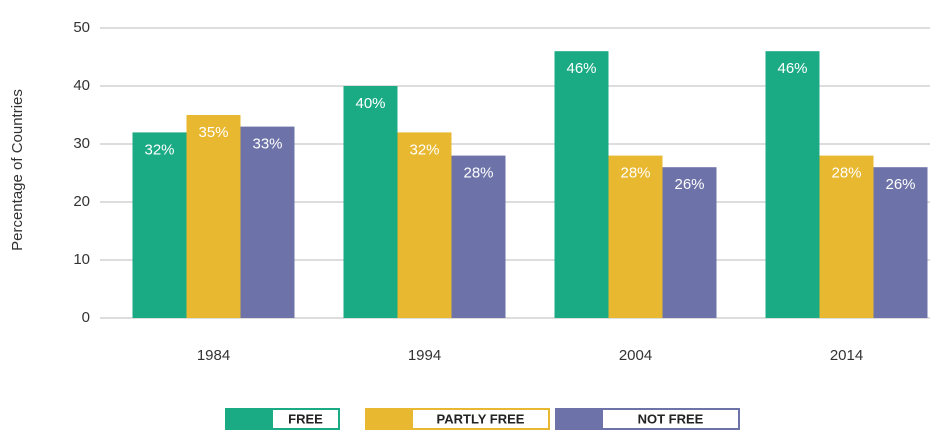 The image size is (933, 432). I want to click on legend-label: FREE, so click(305, 418).